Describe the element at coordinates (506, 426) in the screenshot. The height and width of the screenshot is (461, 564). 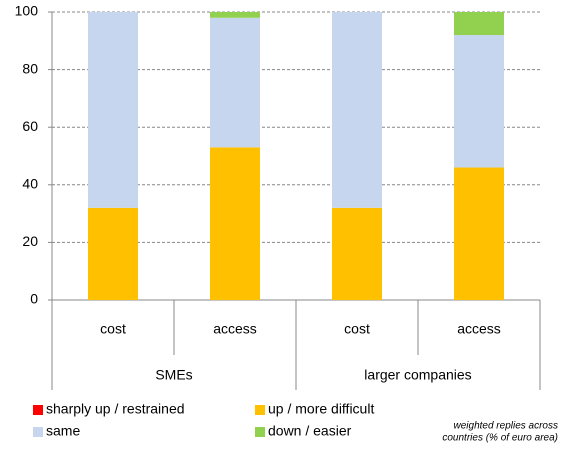
I see `note-line: weighted replies across` at that location.